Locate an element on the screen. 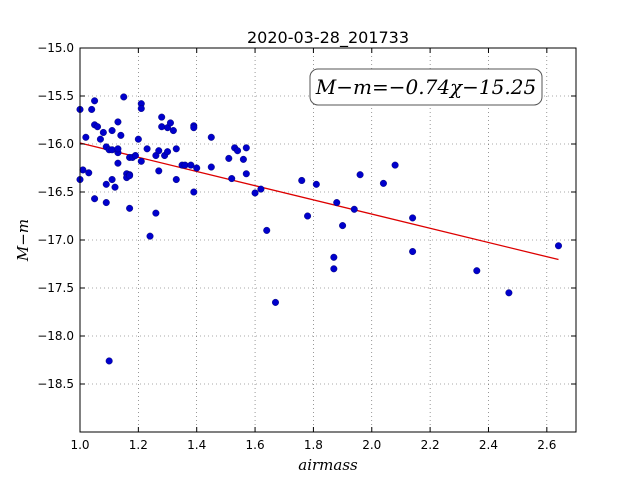  y-tick-label: −16.5 is located at coordinates (55, 192).